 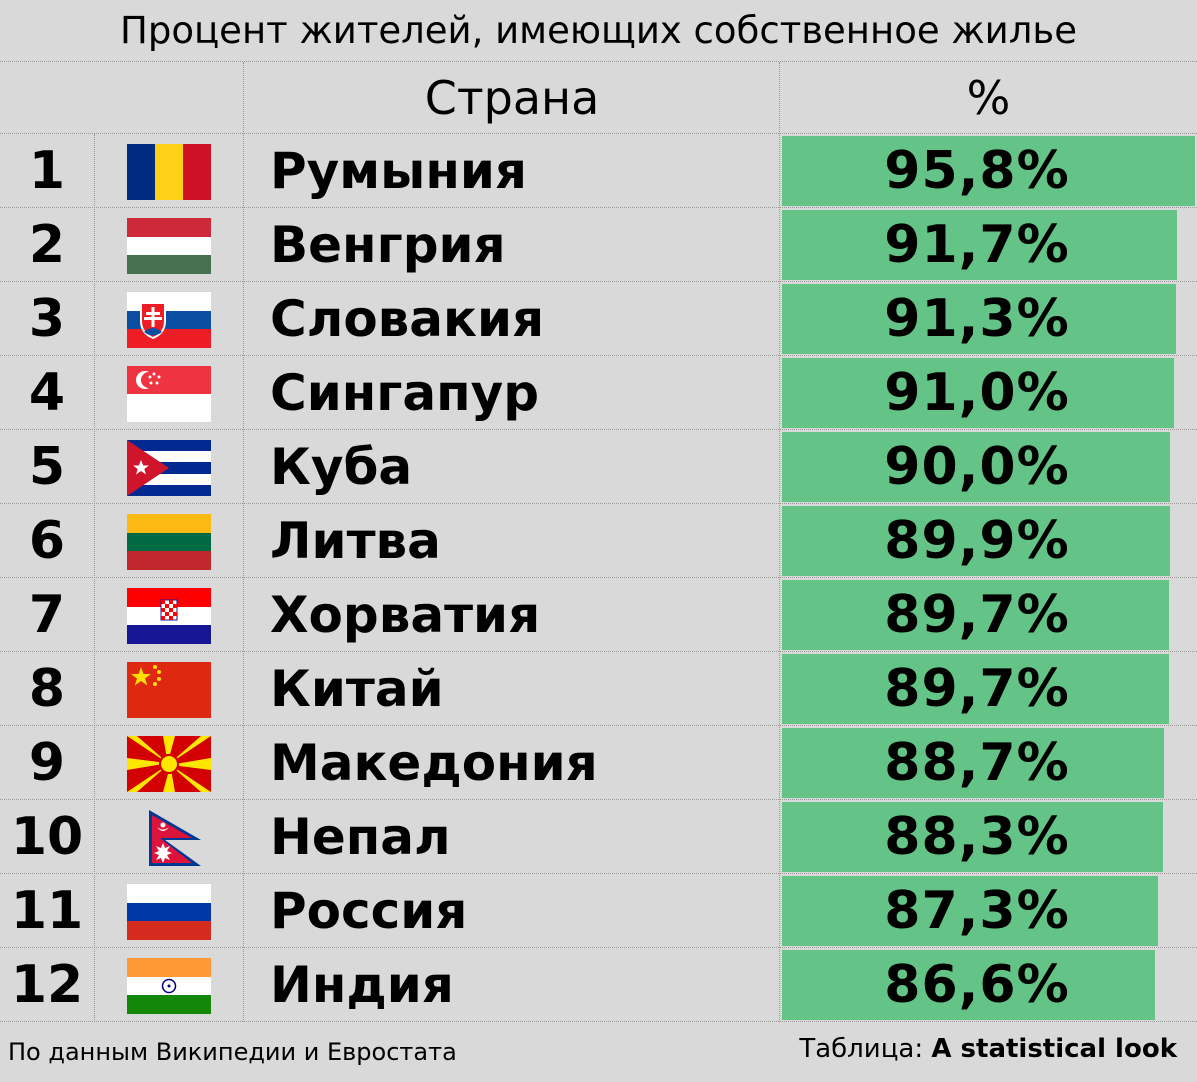 What do you see at coordinates (169, 838) in the screenshot?
I see `nepal-flag` at bounding box center [169, 838].